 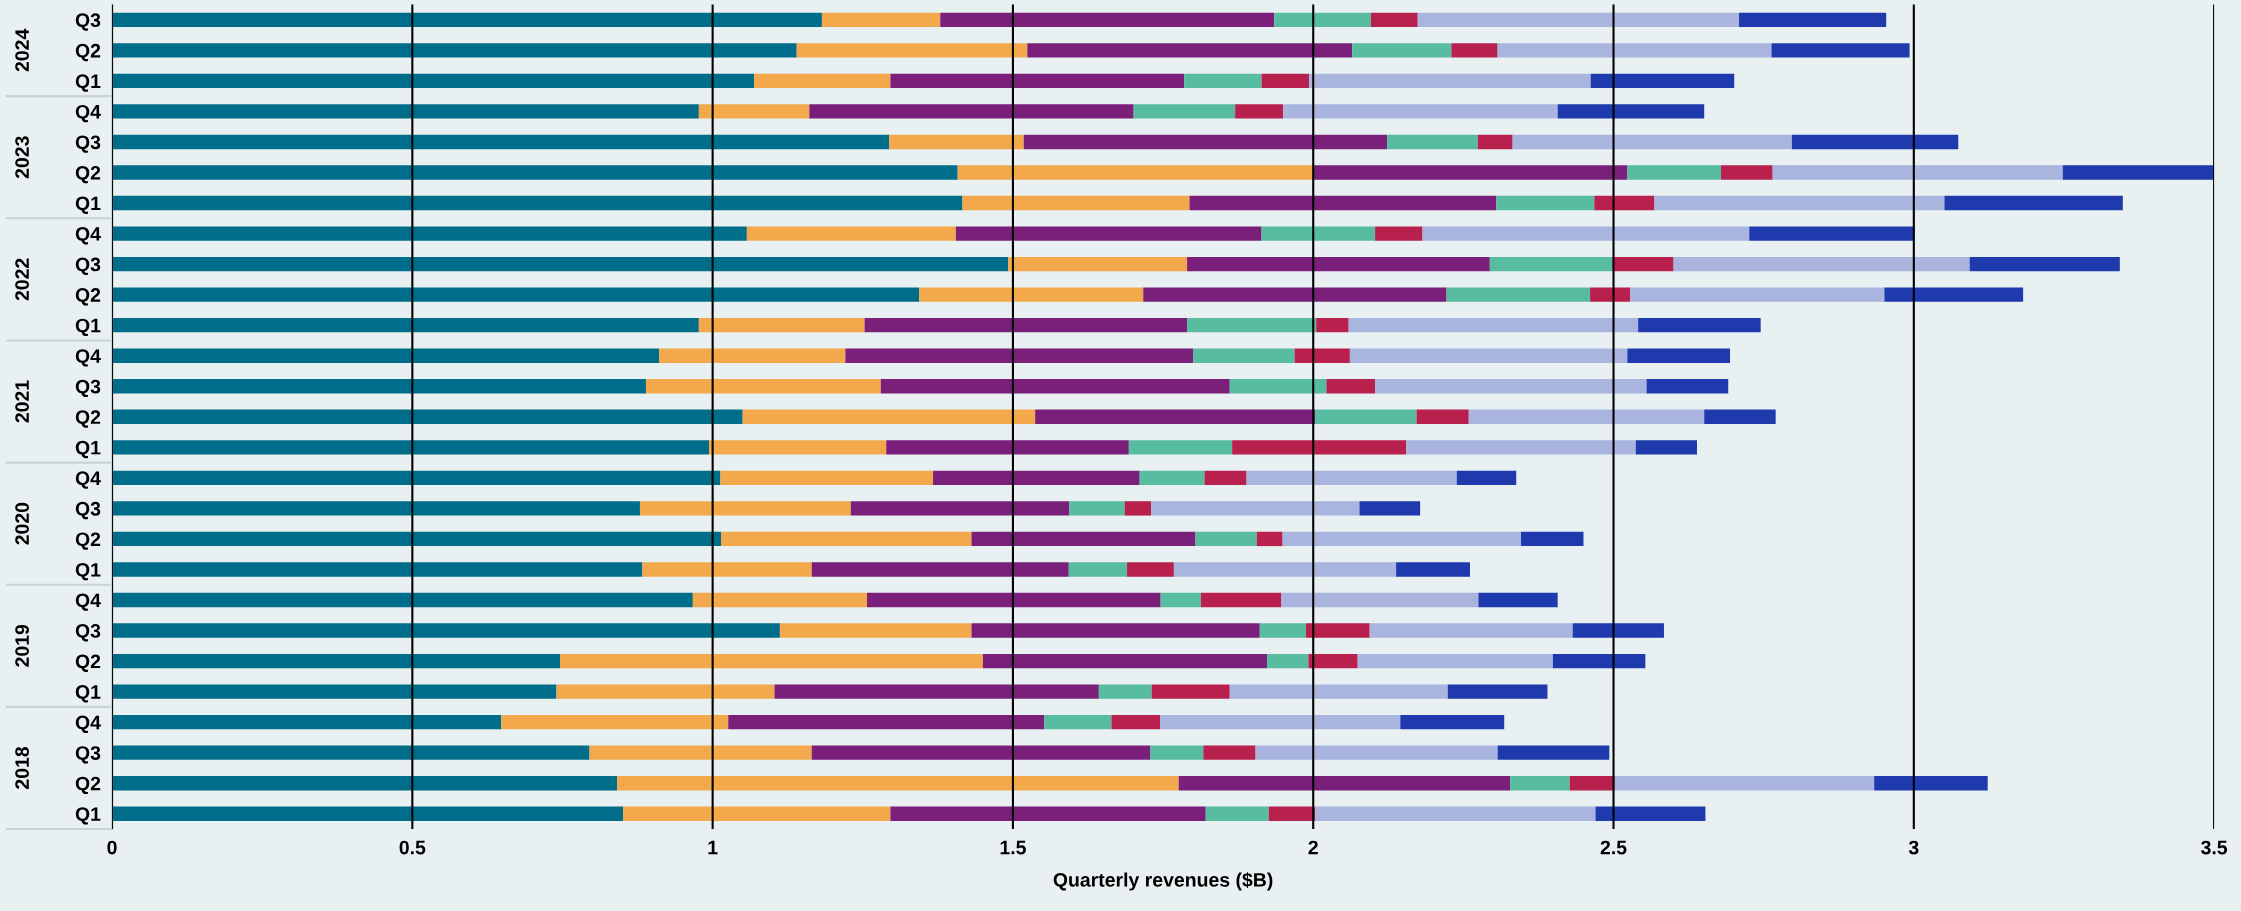 What do you see at coordinates (22, 50) in the screenshot?
I see `text: 2024` at bounding box center [22, 50].